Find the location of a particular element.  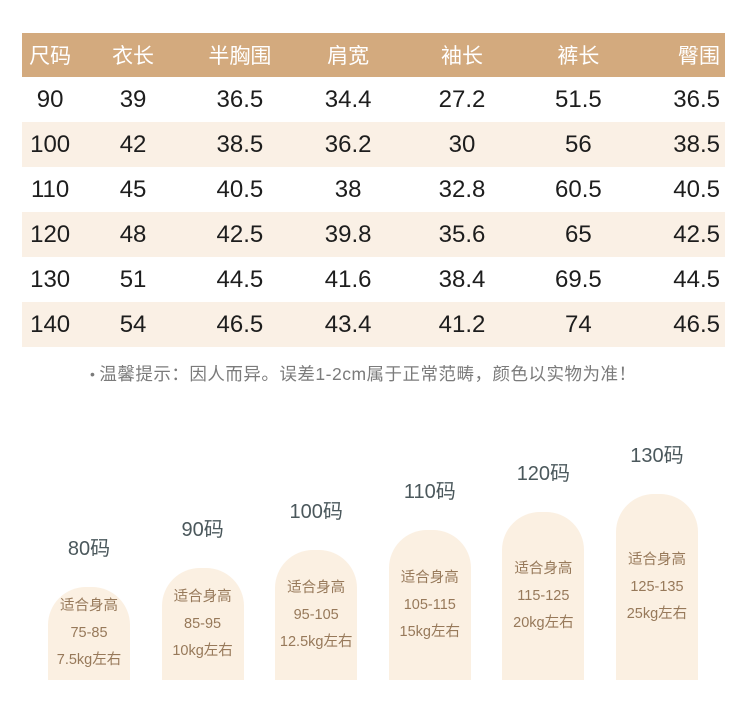

table-cell: 38.4 is located at coordinates (462, 279).